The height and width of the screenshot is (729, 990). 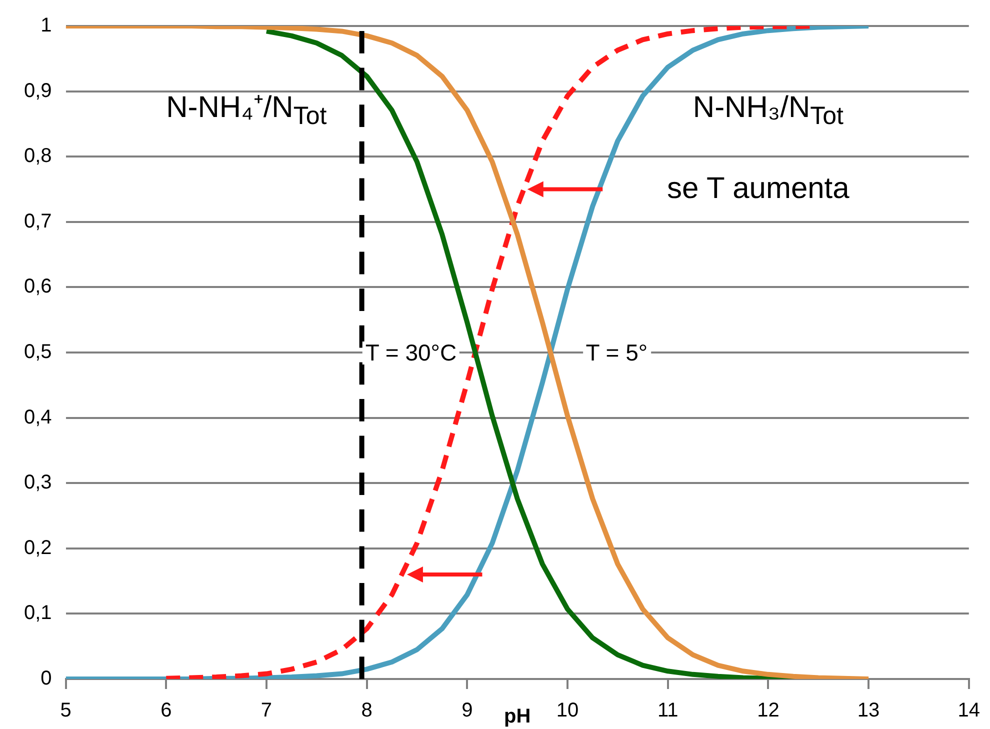 I want to click on x-tick-label: 8, so click(x=366, y=711).